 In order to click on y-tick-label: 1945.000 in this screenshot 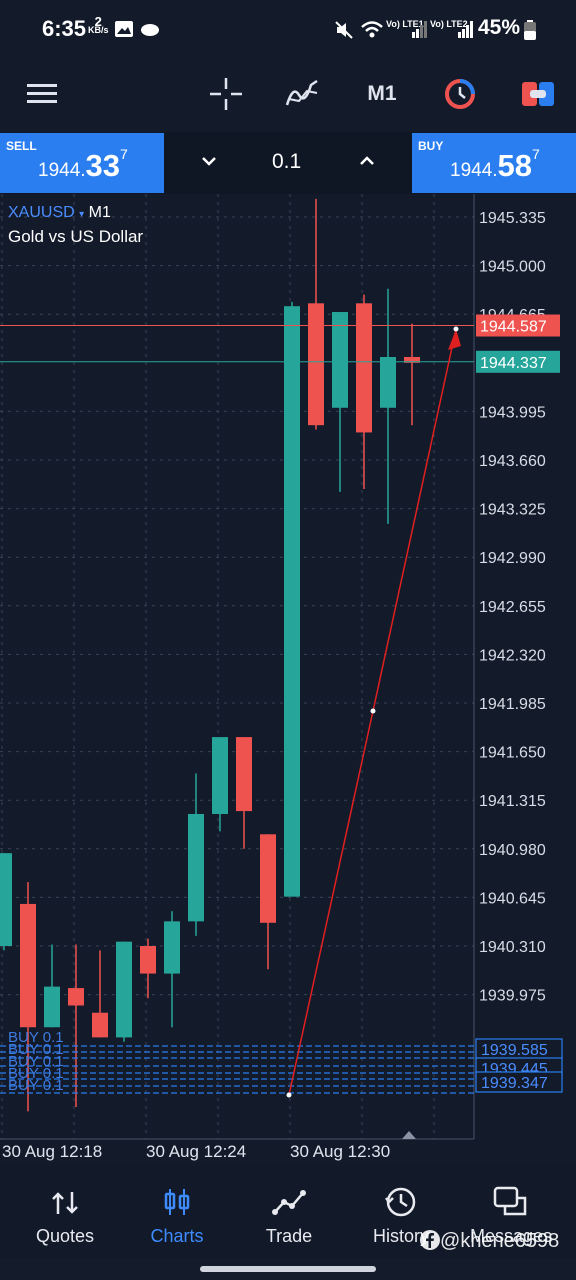, I will do `click(512, 267)`.